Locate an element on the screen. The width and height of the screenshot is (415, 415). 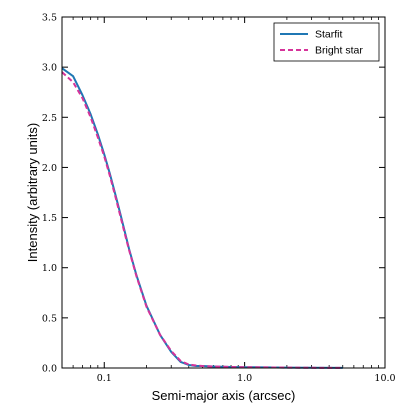
y-tick-label: 0.5 is located at coordinates (49, 318).